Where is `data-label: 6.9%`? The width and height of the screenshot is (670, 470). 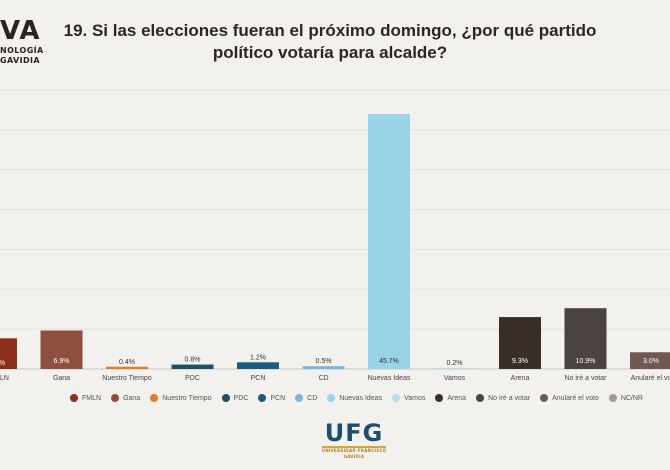
data-label: 6.9% is located at coordinates (62, 361).